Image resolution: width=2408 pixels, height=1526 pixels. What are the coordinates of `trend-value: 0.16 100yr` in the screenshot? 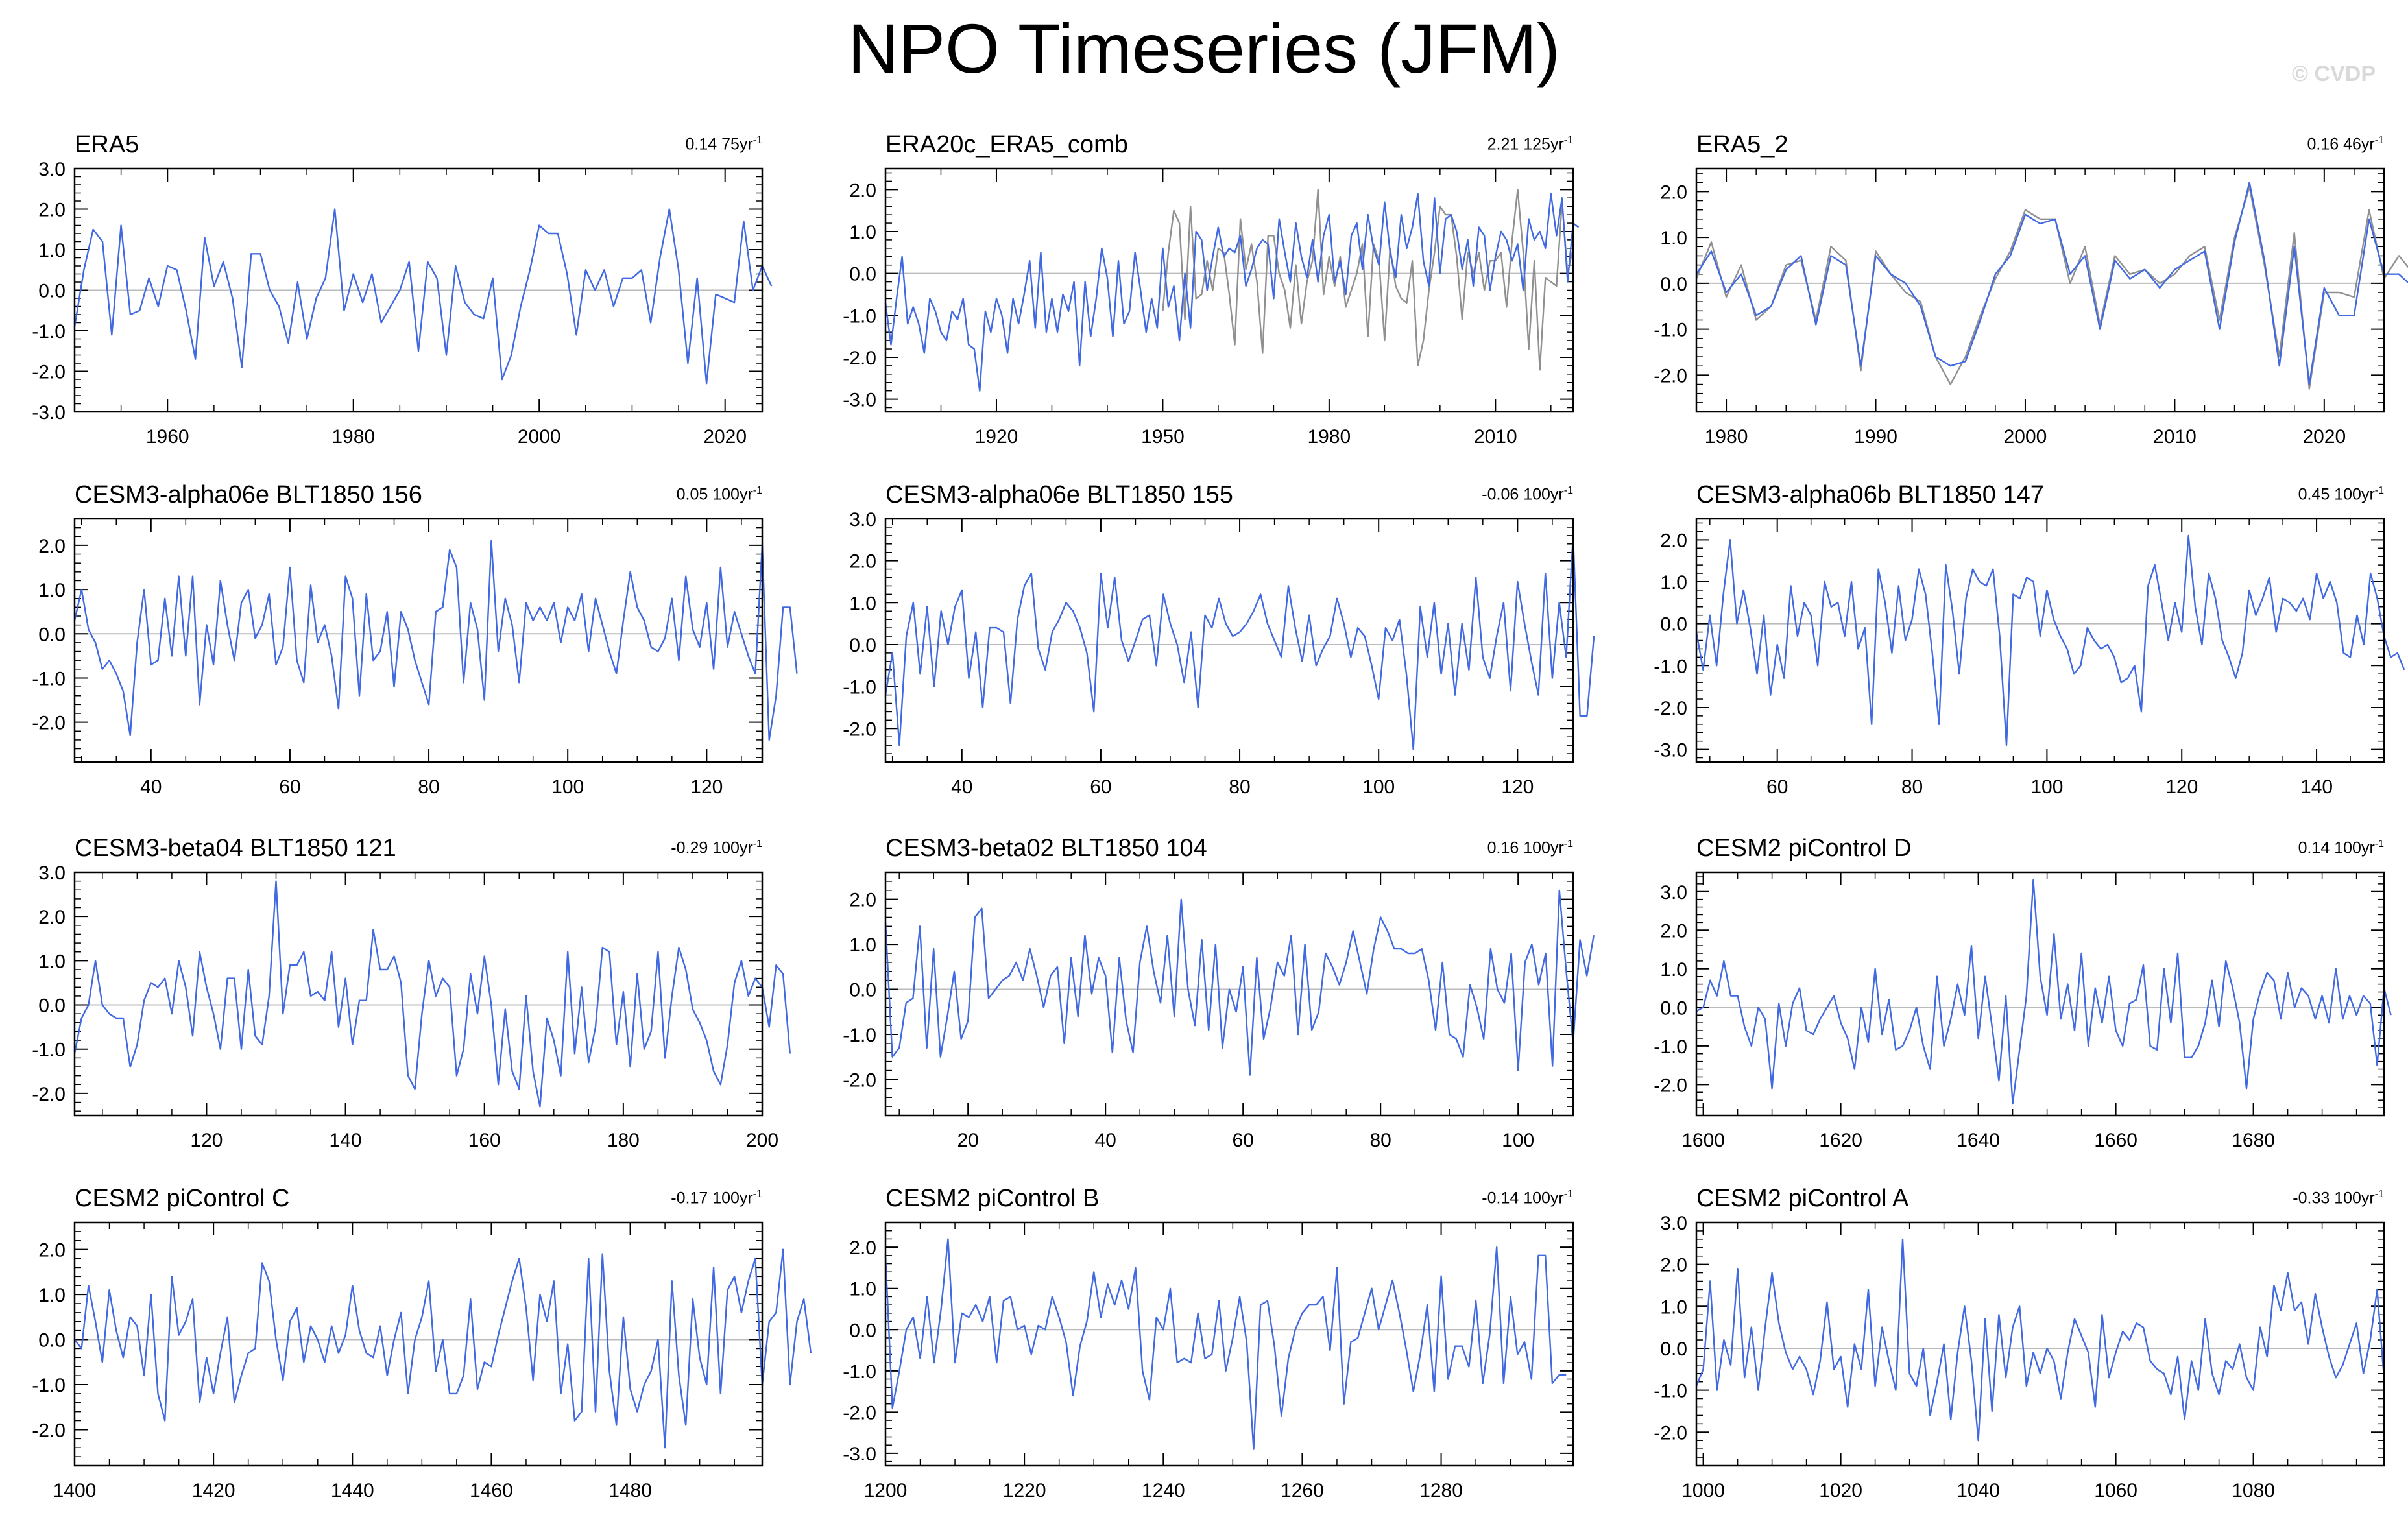 It's located at (1525, 848).